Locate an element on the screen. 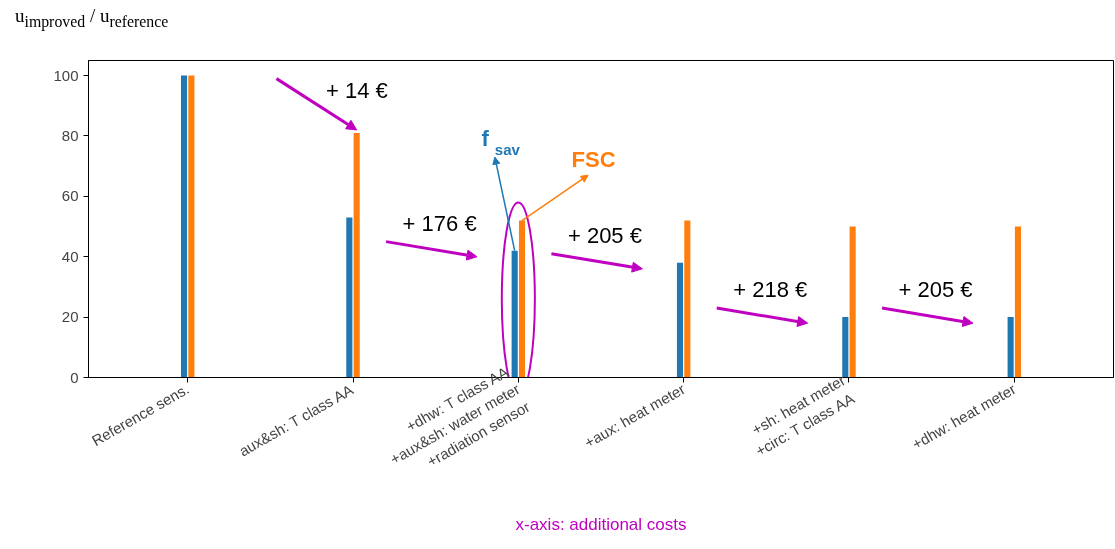  y-tick-label: 80 is located at coordinates (70, 135).